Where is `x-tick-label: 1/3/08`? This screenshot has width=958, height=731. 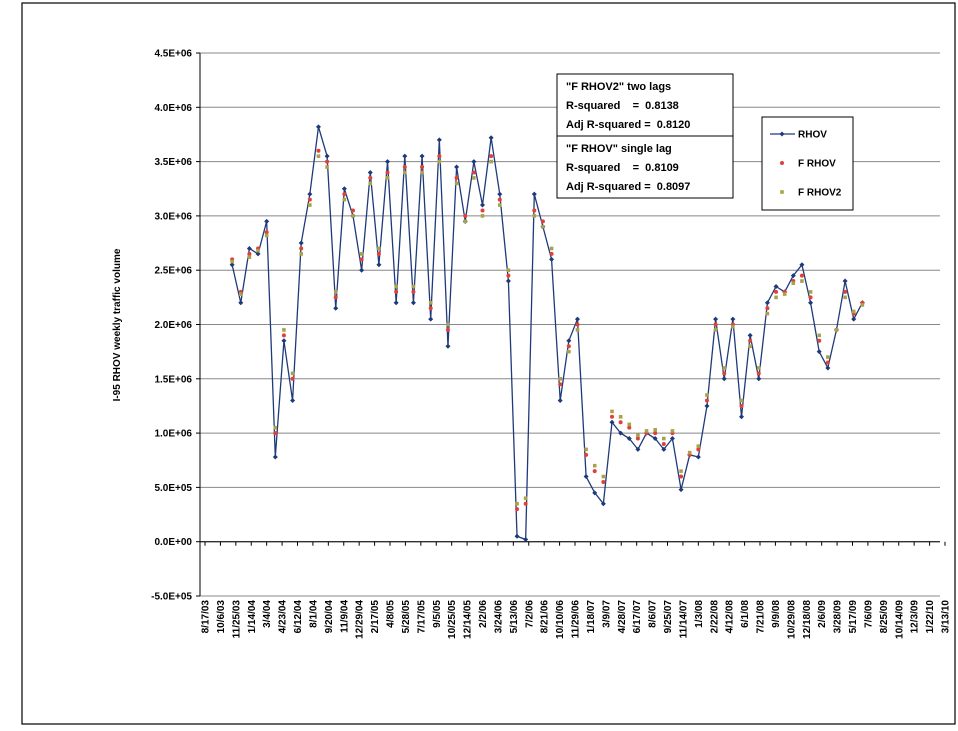
x-tick-label: 1/3/08 is located at coordinates (699, 614).